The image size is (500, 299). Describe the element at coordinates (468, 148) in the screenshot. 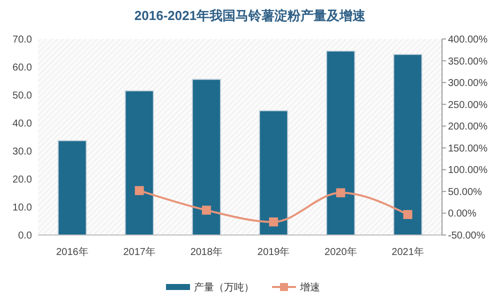

I see `y2-tick-label: 150.00%` at that location.